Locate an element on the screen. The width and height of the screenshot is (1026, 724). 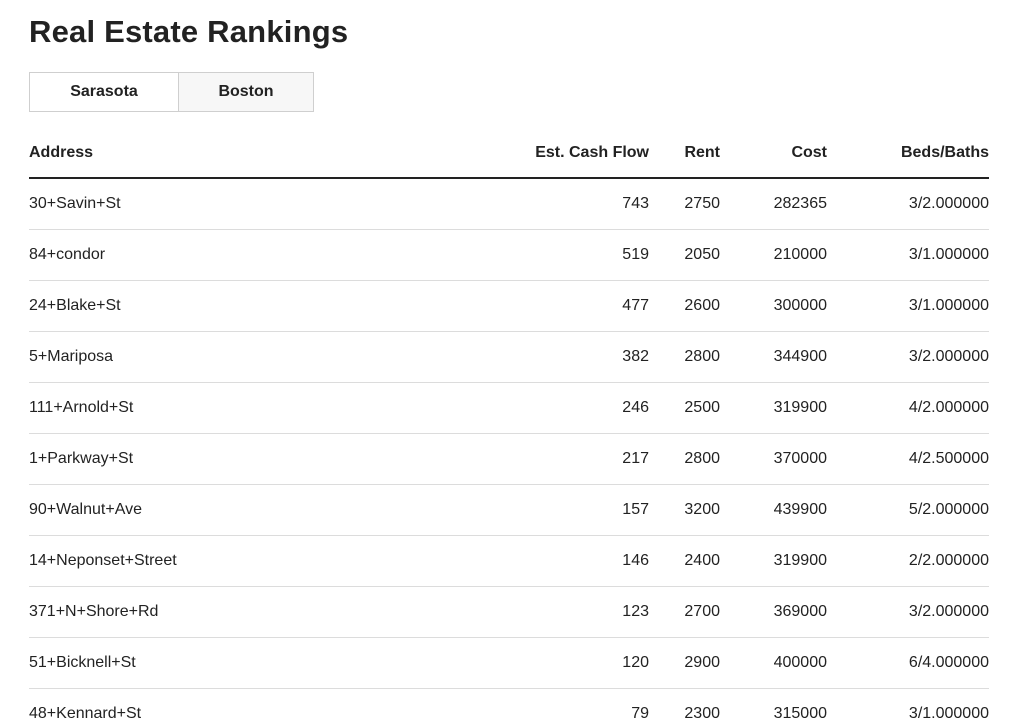
table-row: 30+Savin+St 743 2750 282365 3/2.000000 is located at coordinates (509, 204).